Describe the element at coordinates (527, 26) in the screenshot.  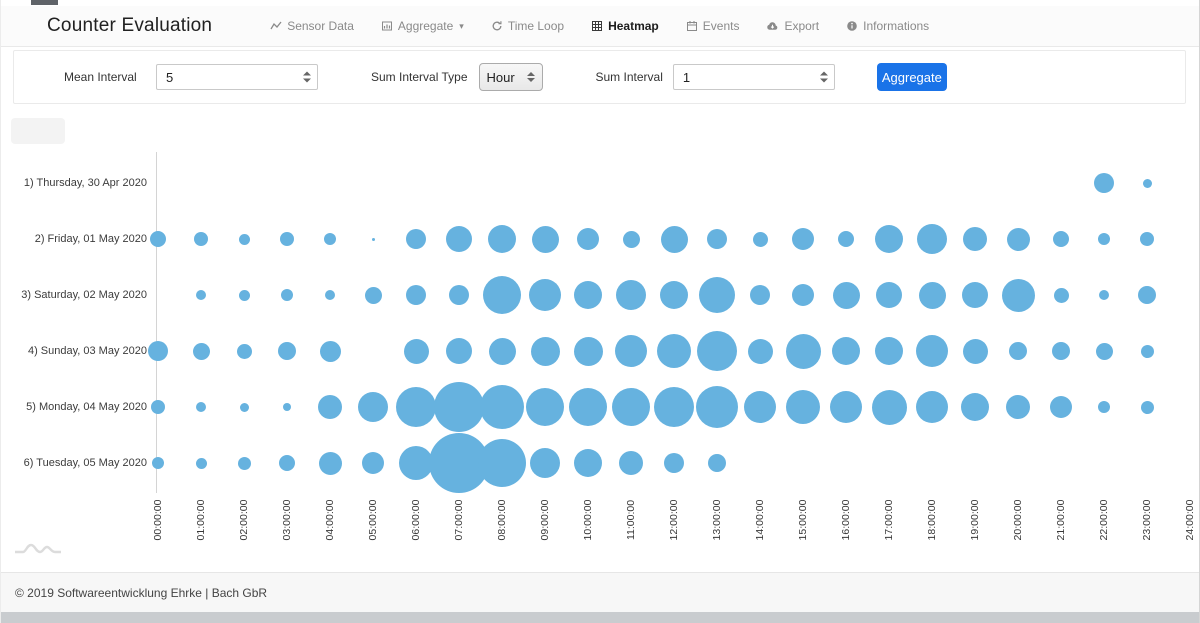
I see `nav-item-time-loop: Time Loop` at that location.